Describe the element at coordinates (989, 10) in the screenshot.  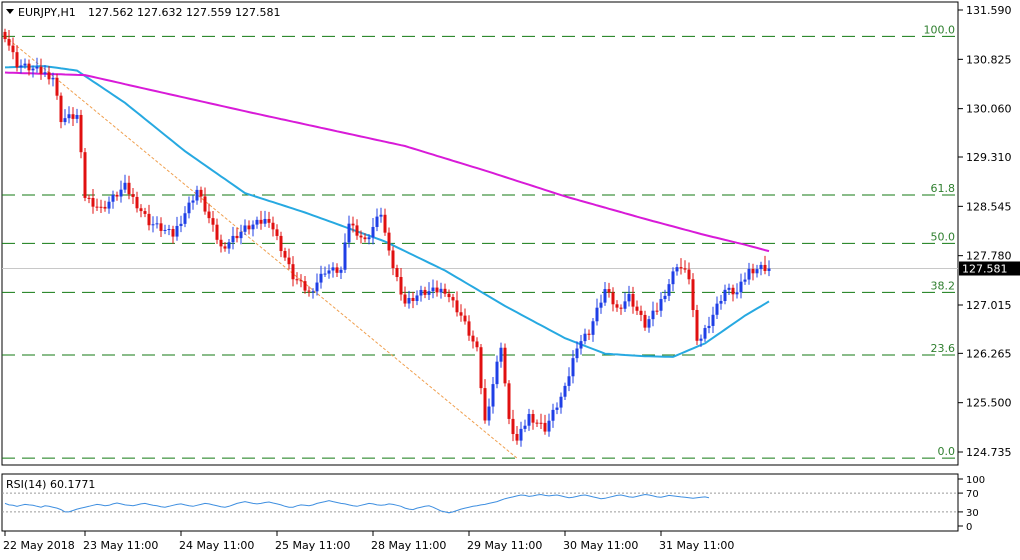
I see `price-axis-label: 131.590` at that location.